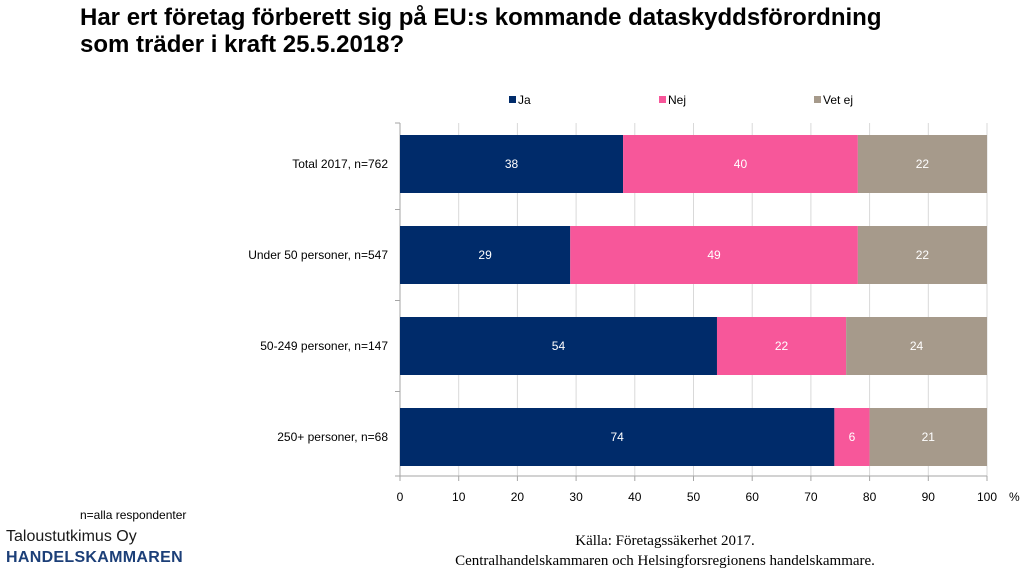 Image resolution: width=1024 pixels, height=573 pixels. What do you see at coordinates (929, 497) in the screenshot?
I see `x-tick-label: 90` at bounding box center [929, 497].